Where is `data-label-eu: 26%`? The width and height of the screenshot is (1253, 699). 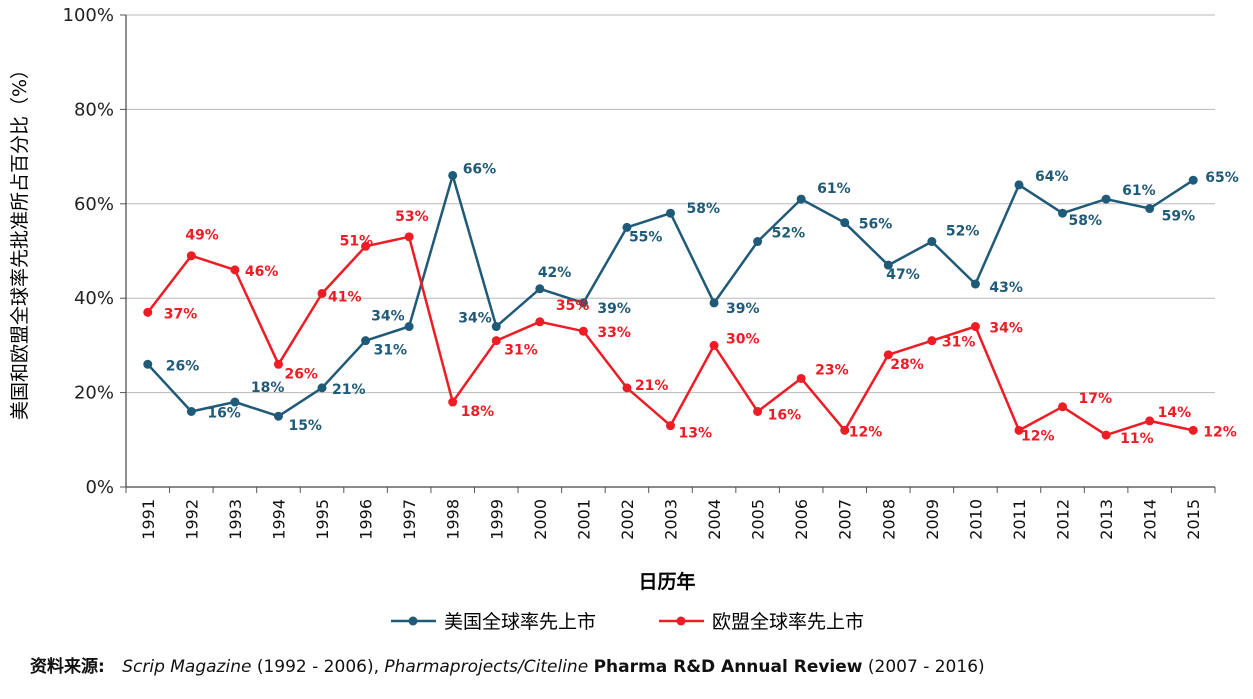
data-label-eu: 26% is located at coordinates (301, 374).